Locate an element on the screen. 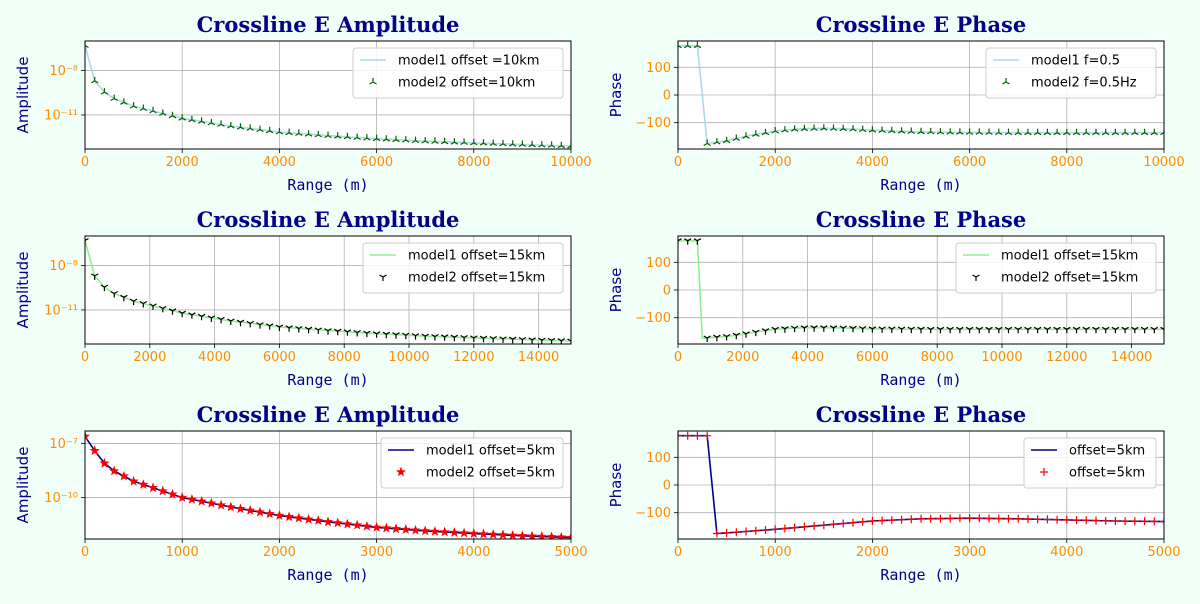 Image resolution: width=1200 pixels, height=604 pixels. x-tick-label: 10000 is located at coordinates (570, 162).